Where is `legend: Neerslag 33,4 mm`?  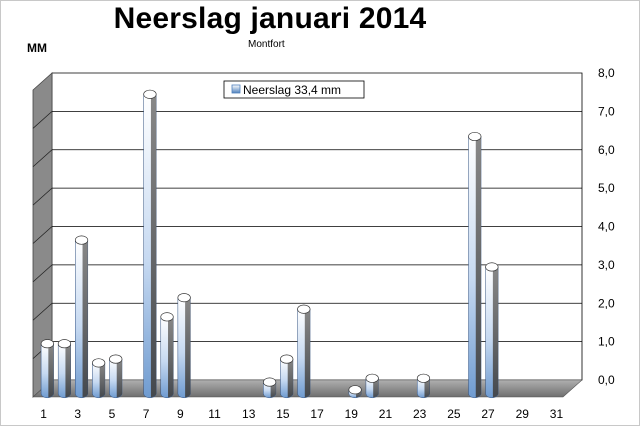
legend: Neerslag 33,4 mm is located at coordinates (294, 89).